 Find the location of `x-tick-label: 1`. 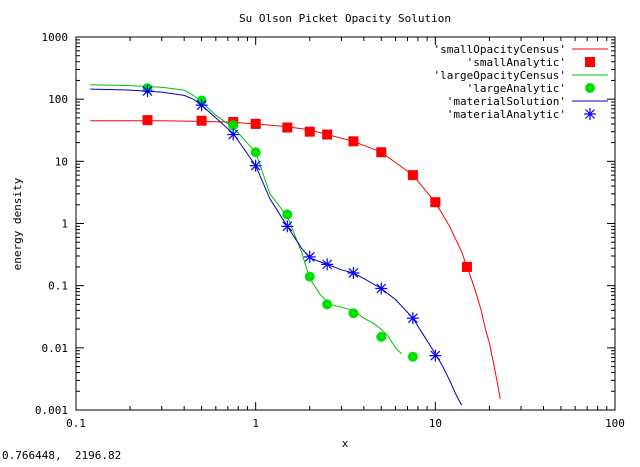

x-tick-label: 1 is located at coordinates (255, 423).